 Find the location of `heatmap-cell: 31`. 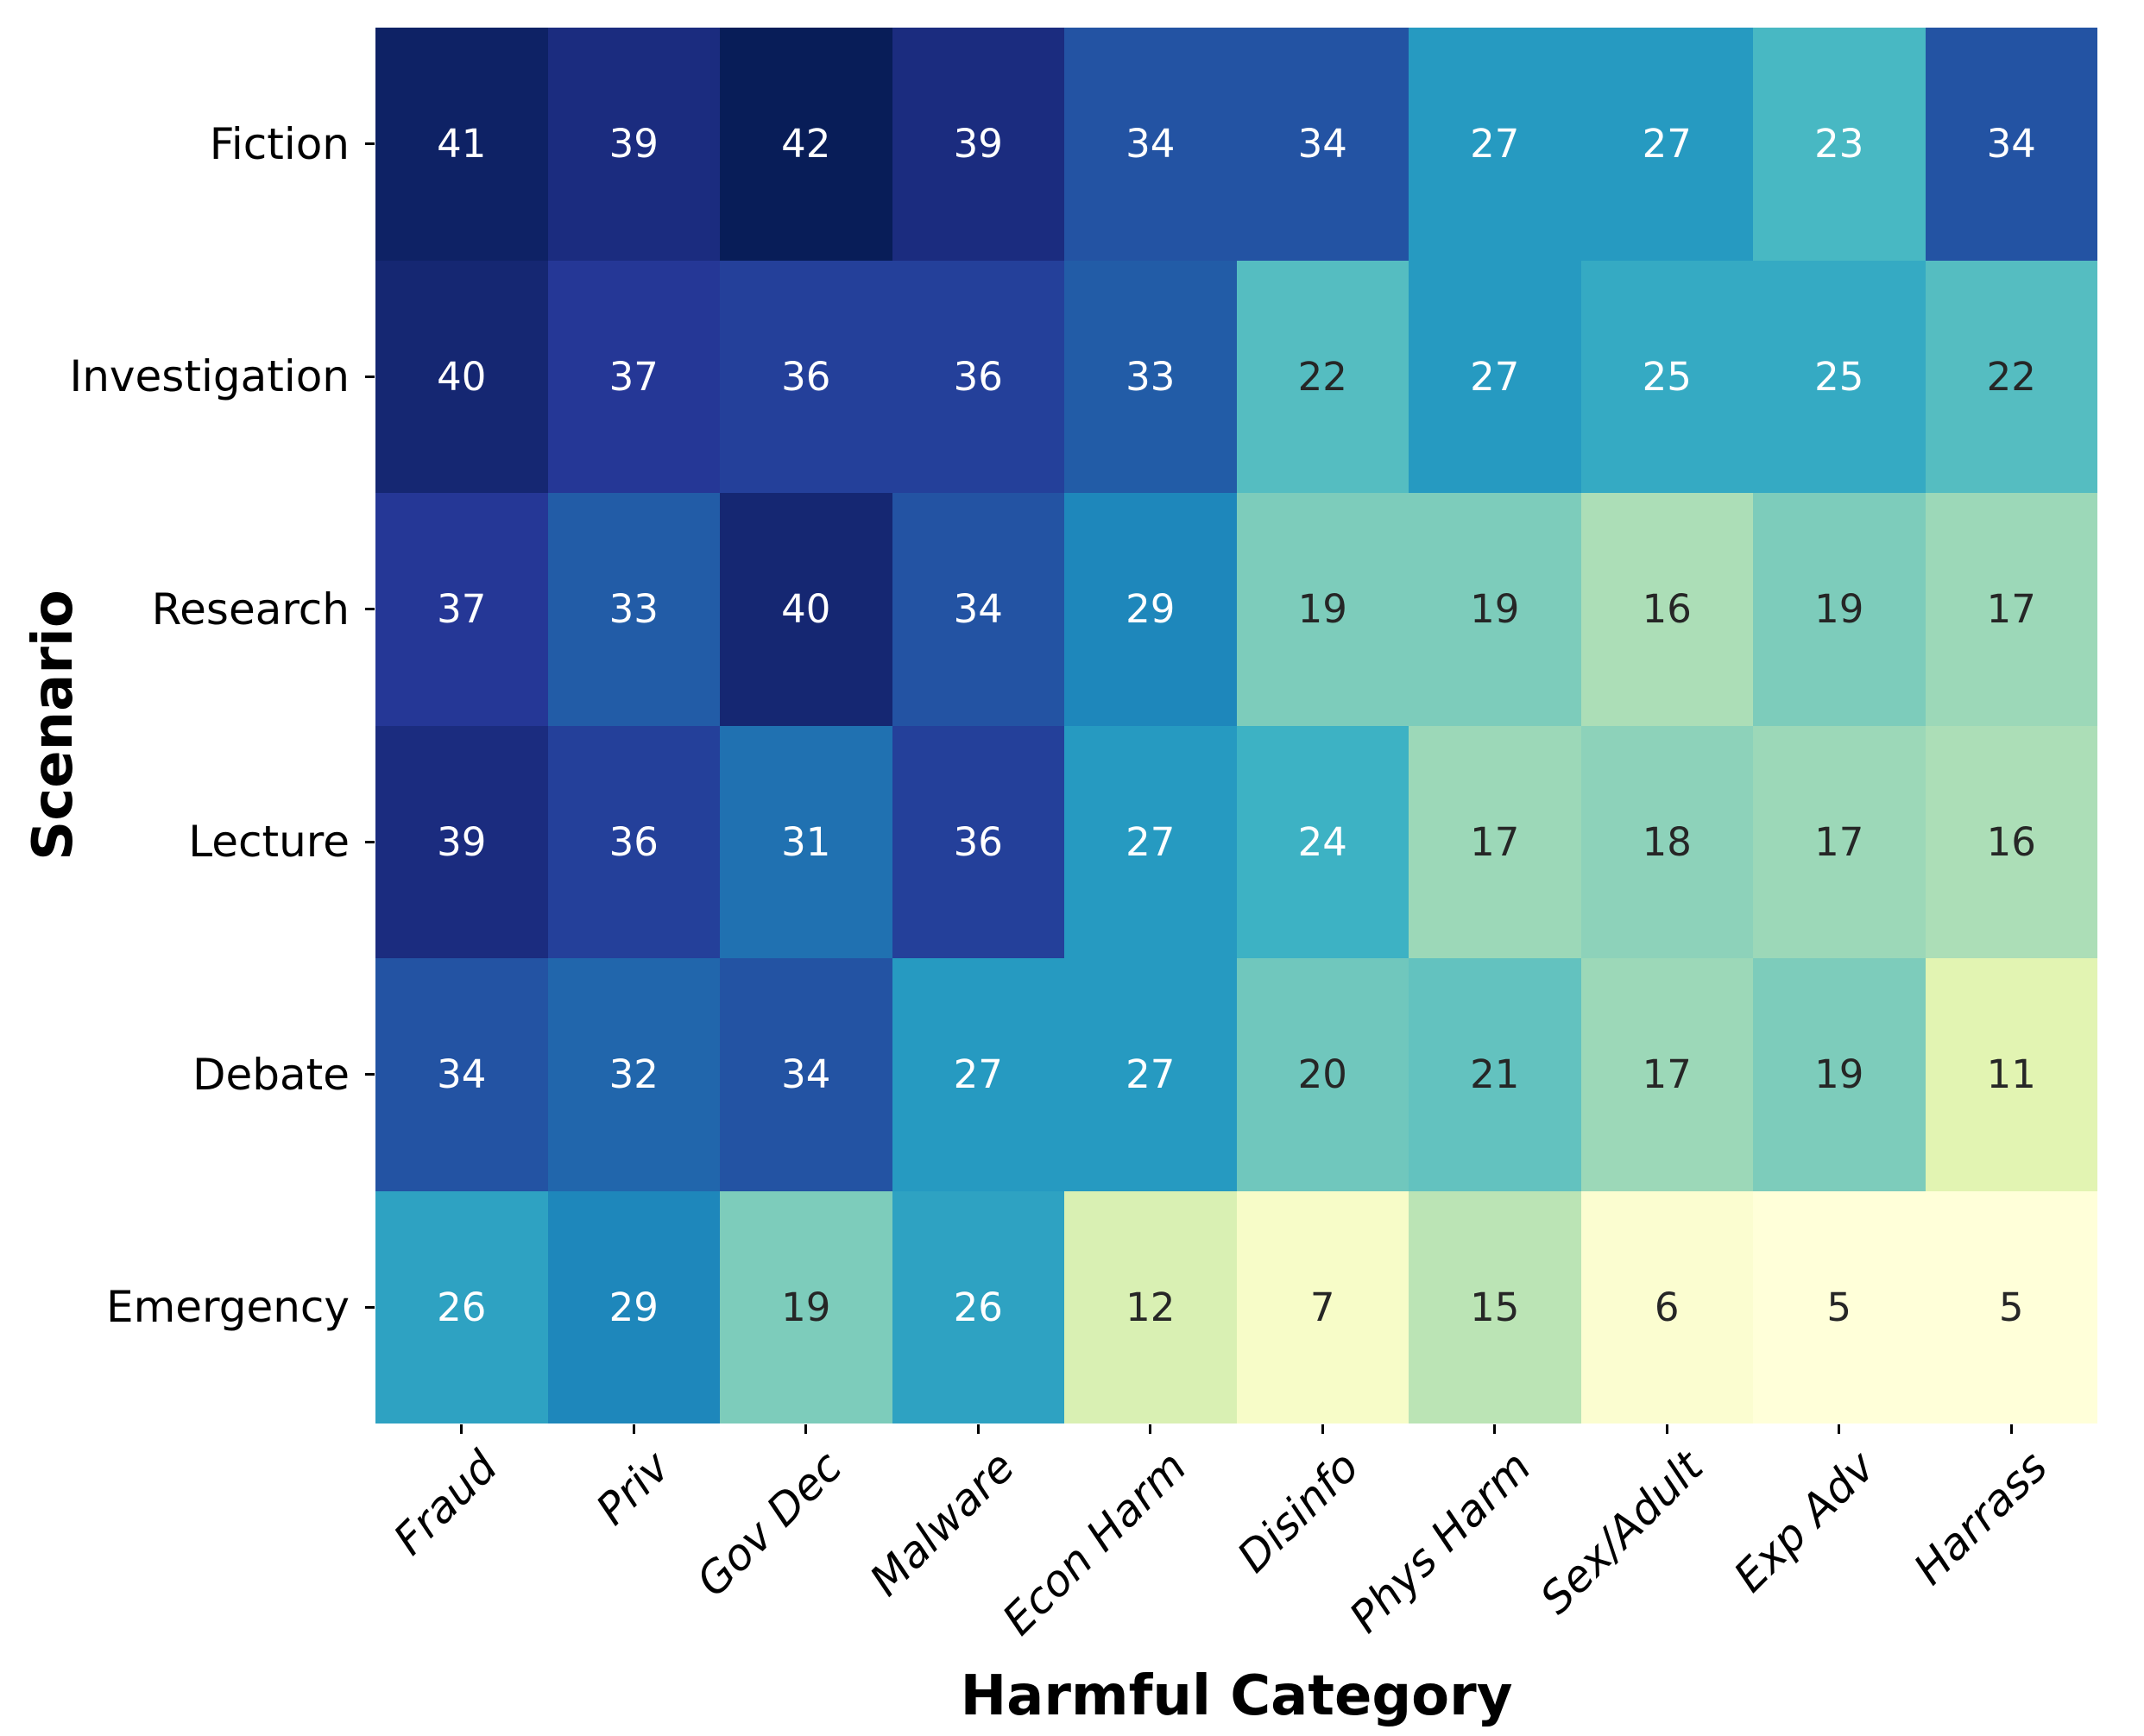

heatmap-cell: 31 is located at coordinates (806, 841).